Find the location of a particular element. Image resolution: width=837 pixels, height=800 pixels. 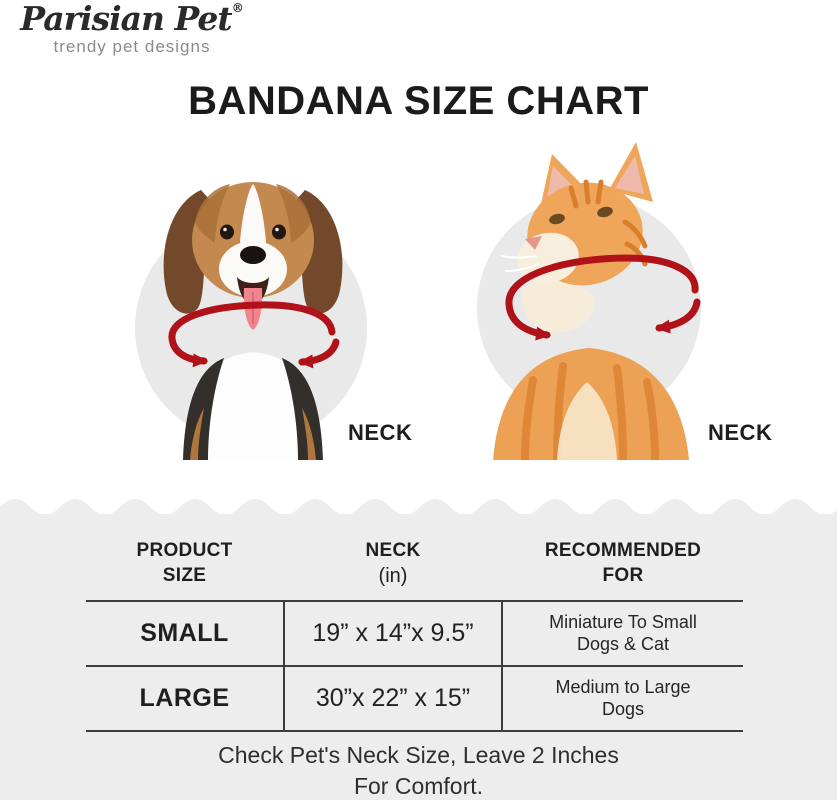

table-header-row: PRODUCT SIZE NECK (in) RECOMMENDED FOR is located at coordinates (414, 565).